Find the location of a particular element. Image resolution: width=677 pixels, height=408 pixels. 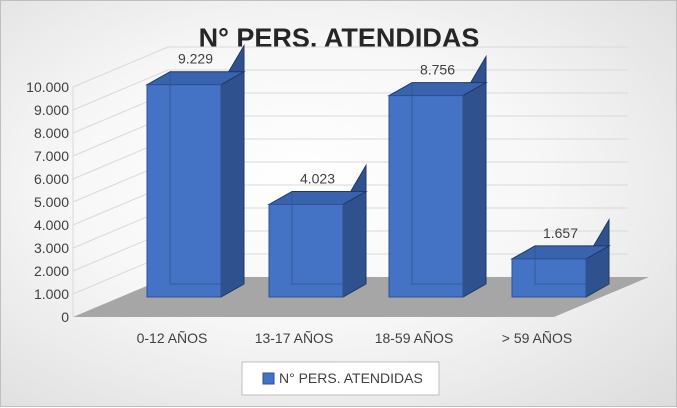

y-tick-label: 9.000 is located at coordinates (51, 110).